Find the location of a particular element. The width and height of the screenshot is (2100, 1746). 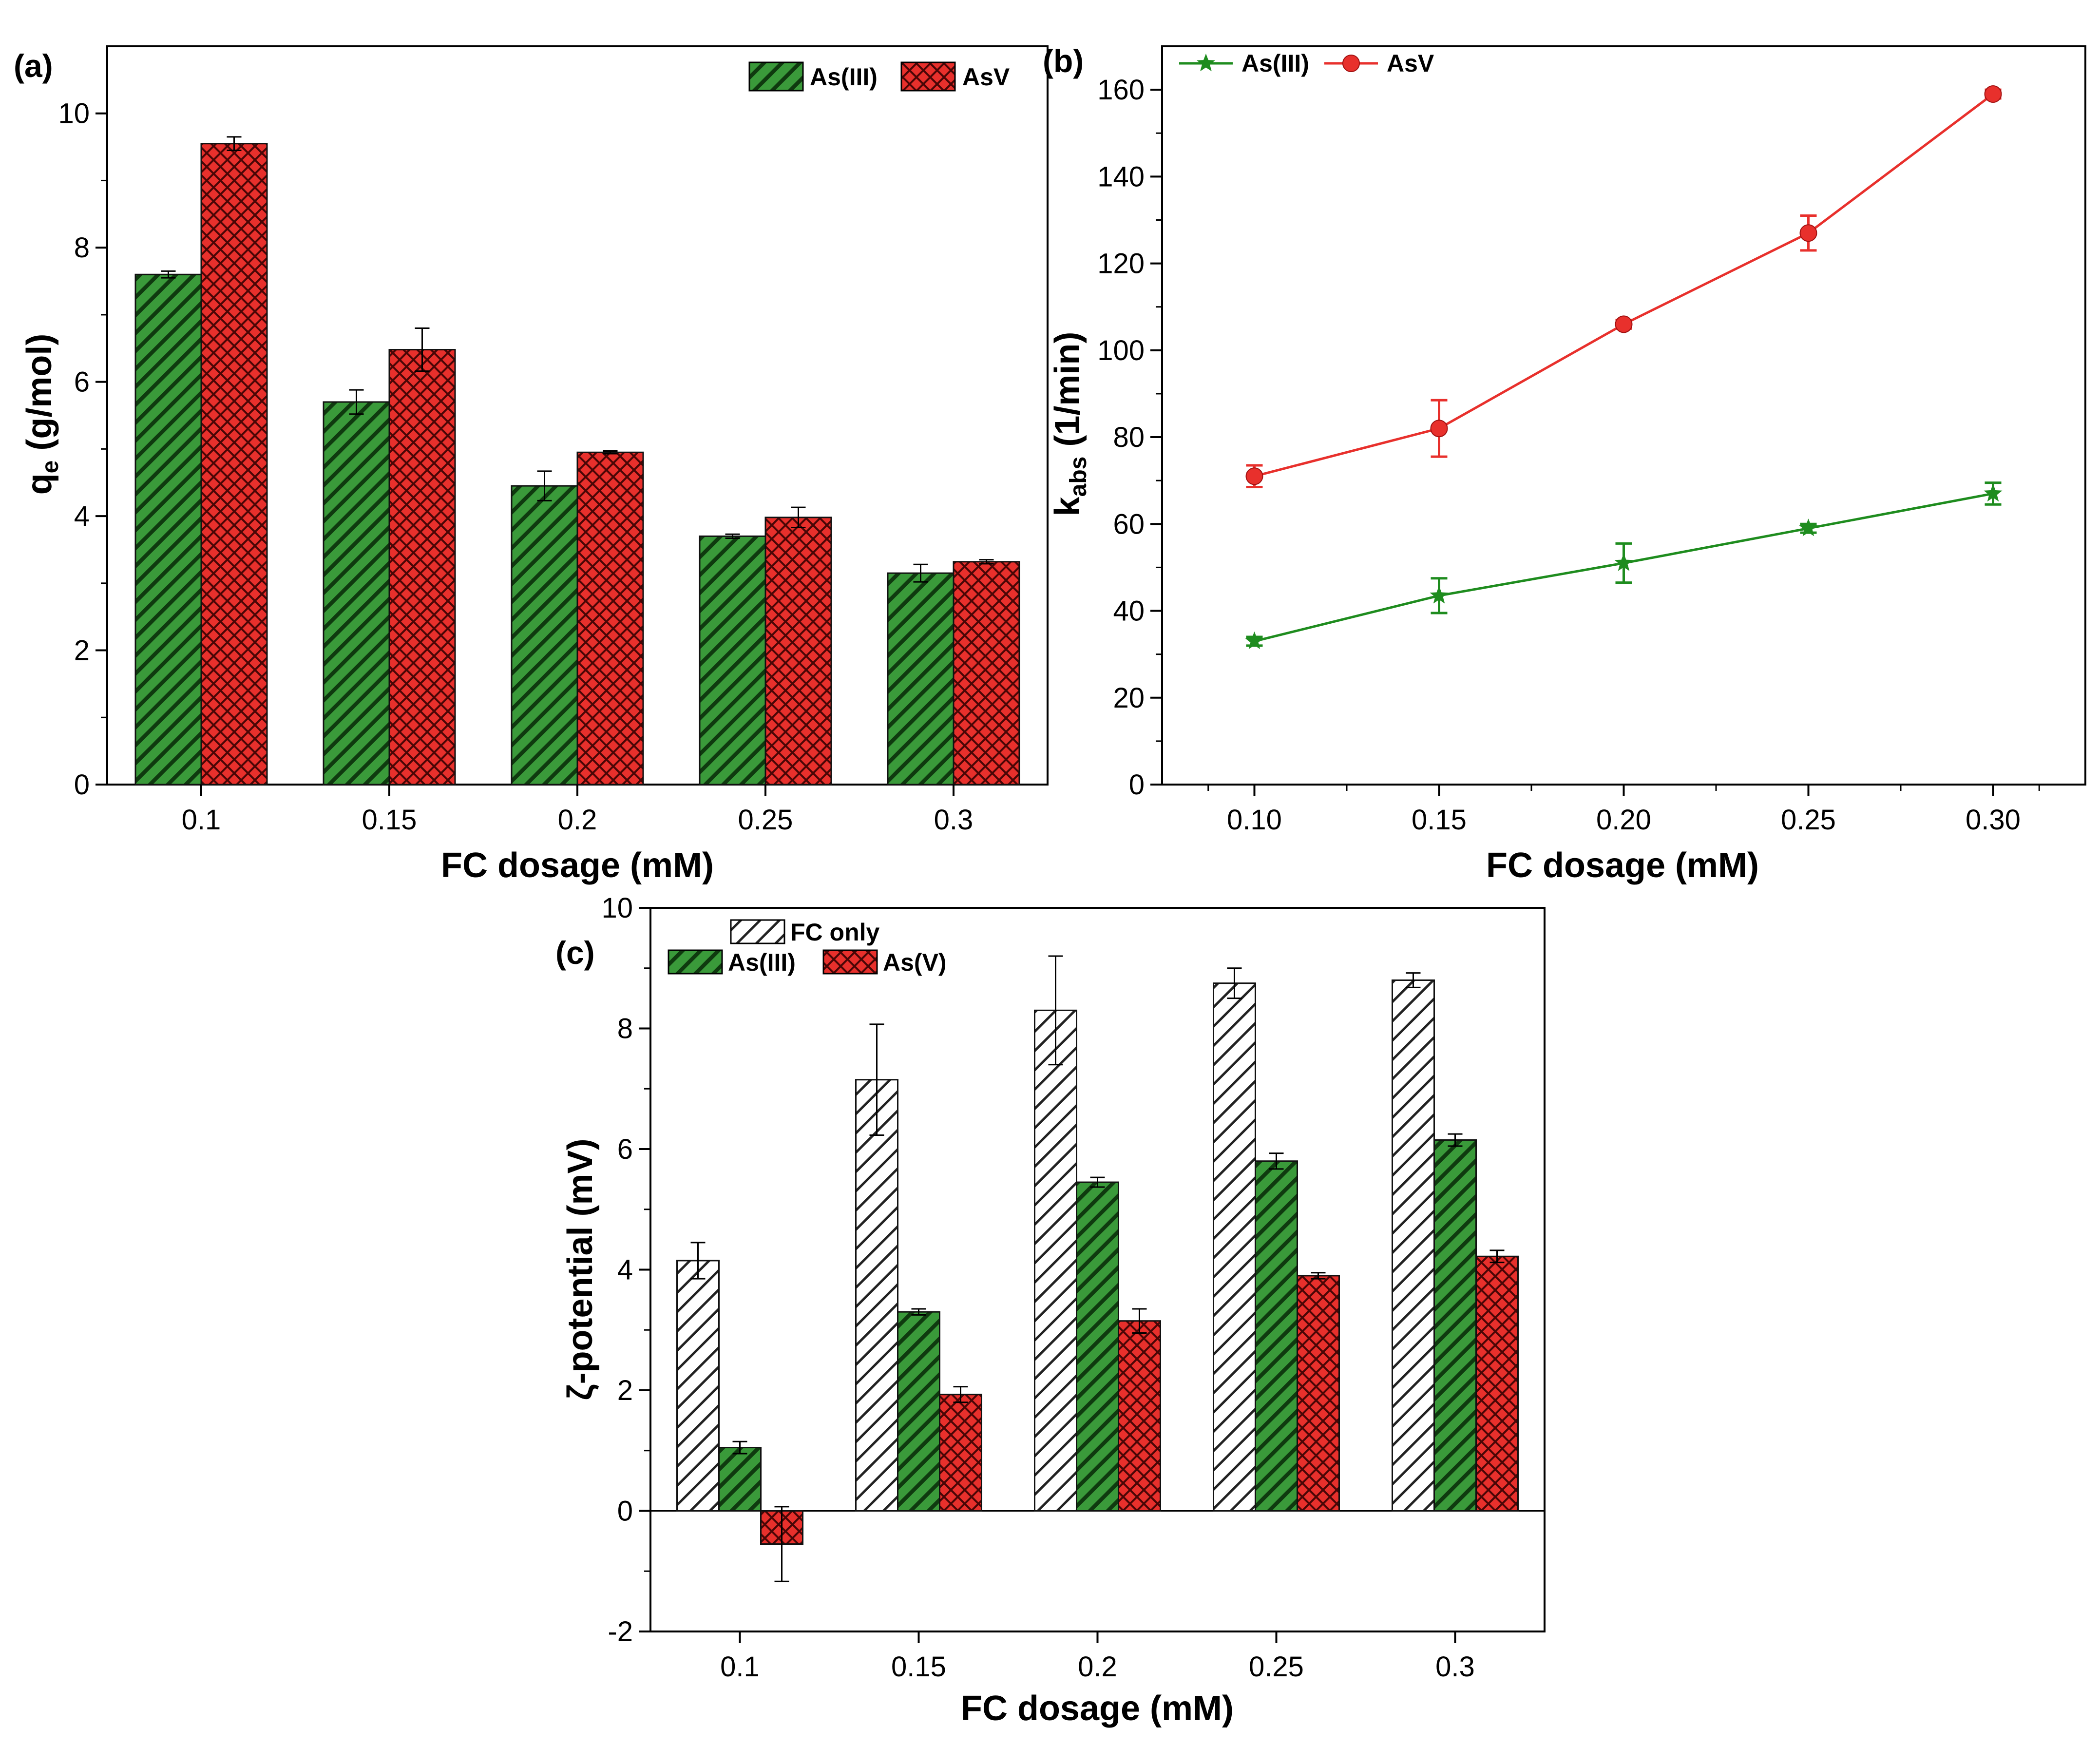

panel-b-y-tick-label: 120 is located at coordinates (1121, 264).